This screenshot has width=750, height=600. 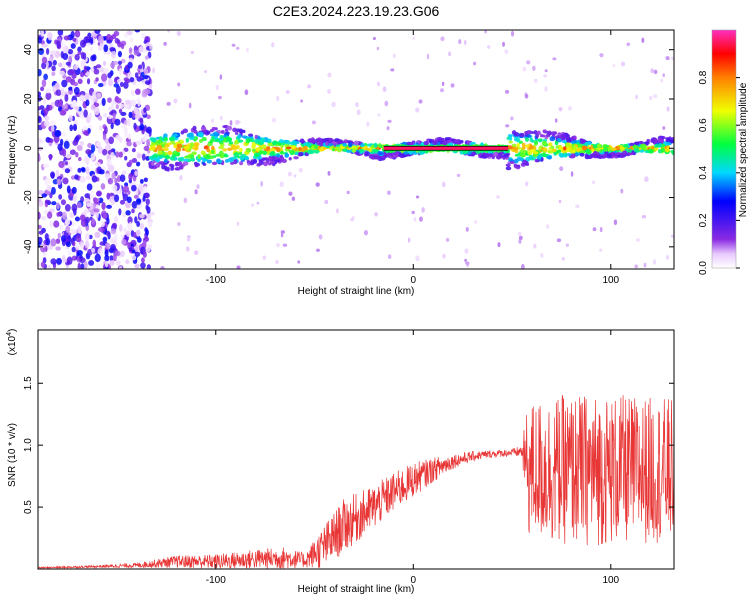 What do you see at coordinates (724, 149) in the screenshot?
I see `colorbar-gradient` at bounding box center [724, 149].